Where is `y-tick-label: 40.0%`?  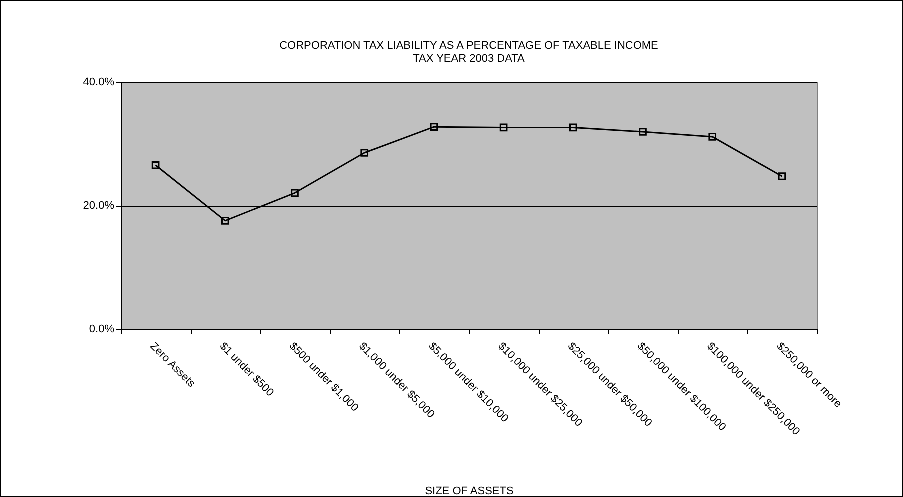 y-tick-label: 40.0% is located at coordinates (99, 82).